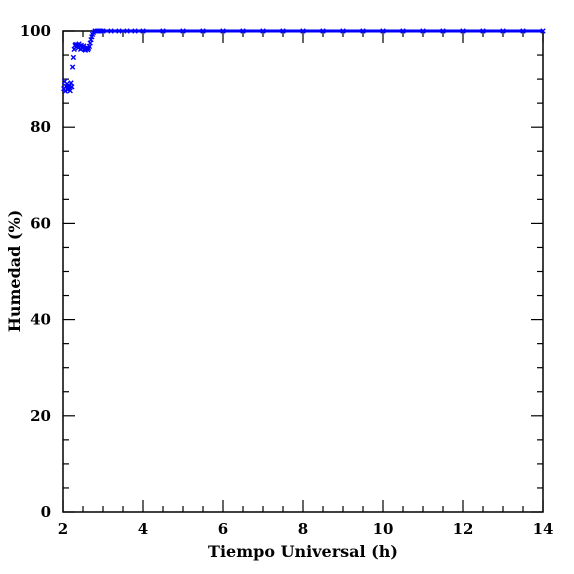 The image size is (574, 574). Describe the element at coordinates (35, 31) in the screenshot. I see `y-tick-label: 100` at that location.